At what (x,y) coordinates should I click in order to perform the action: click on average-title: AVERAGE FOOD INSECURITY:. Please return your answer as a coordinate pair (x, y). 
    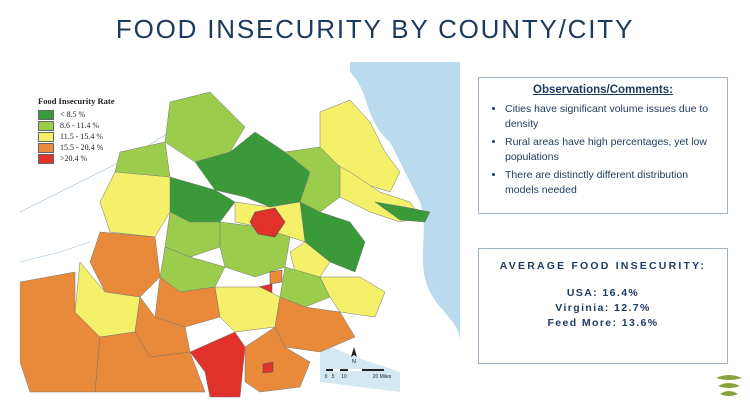
    Looking at the image, I should click on (603, 266).